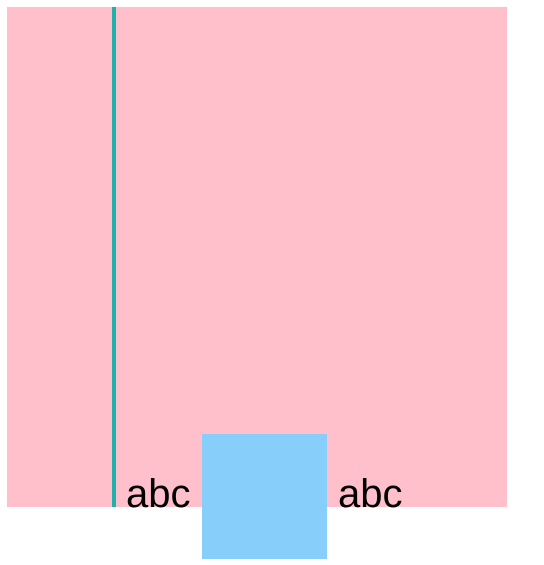  Describe the element at coordinates (158, 494) in the screenshot. I see `left-abc-text: abc` at that location.